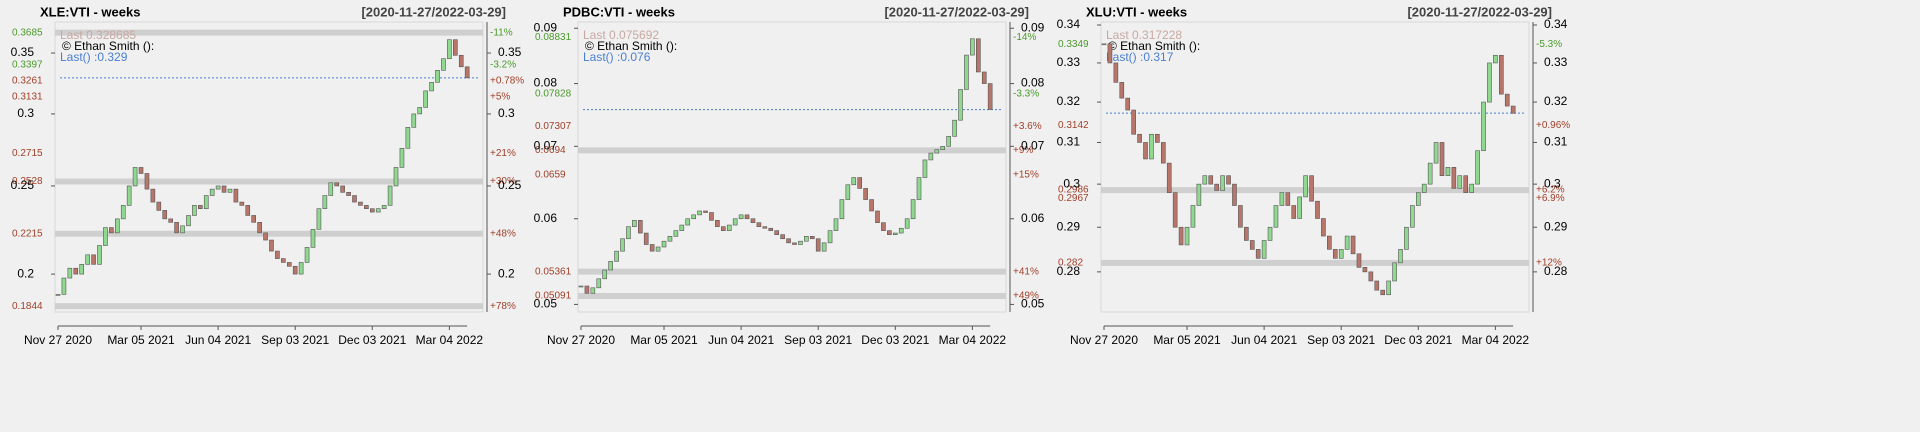  Describe the element at coordinates (1073, 44) in the screenshot. I see `level-label: 0.3349` at that location.